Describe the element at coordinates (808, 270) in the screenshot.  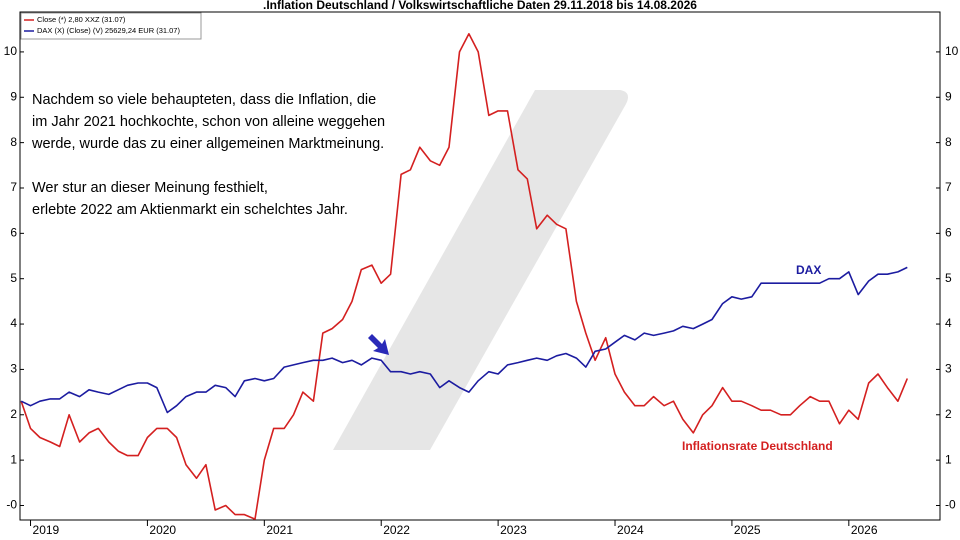
I see `series-label: DAX` at that location.